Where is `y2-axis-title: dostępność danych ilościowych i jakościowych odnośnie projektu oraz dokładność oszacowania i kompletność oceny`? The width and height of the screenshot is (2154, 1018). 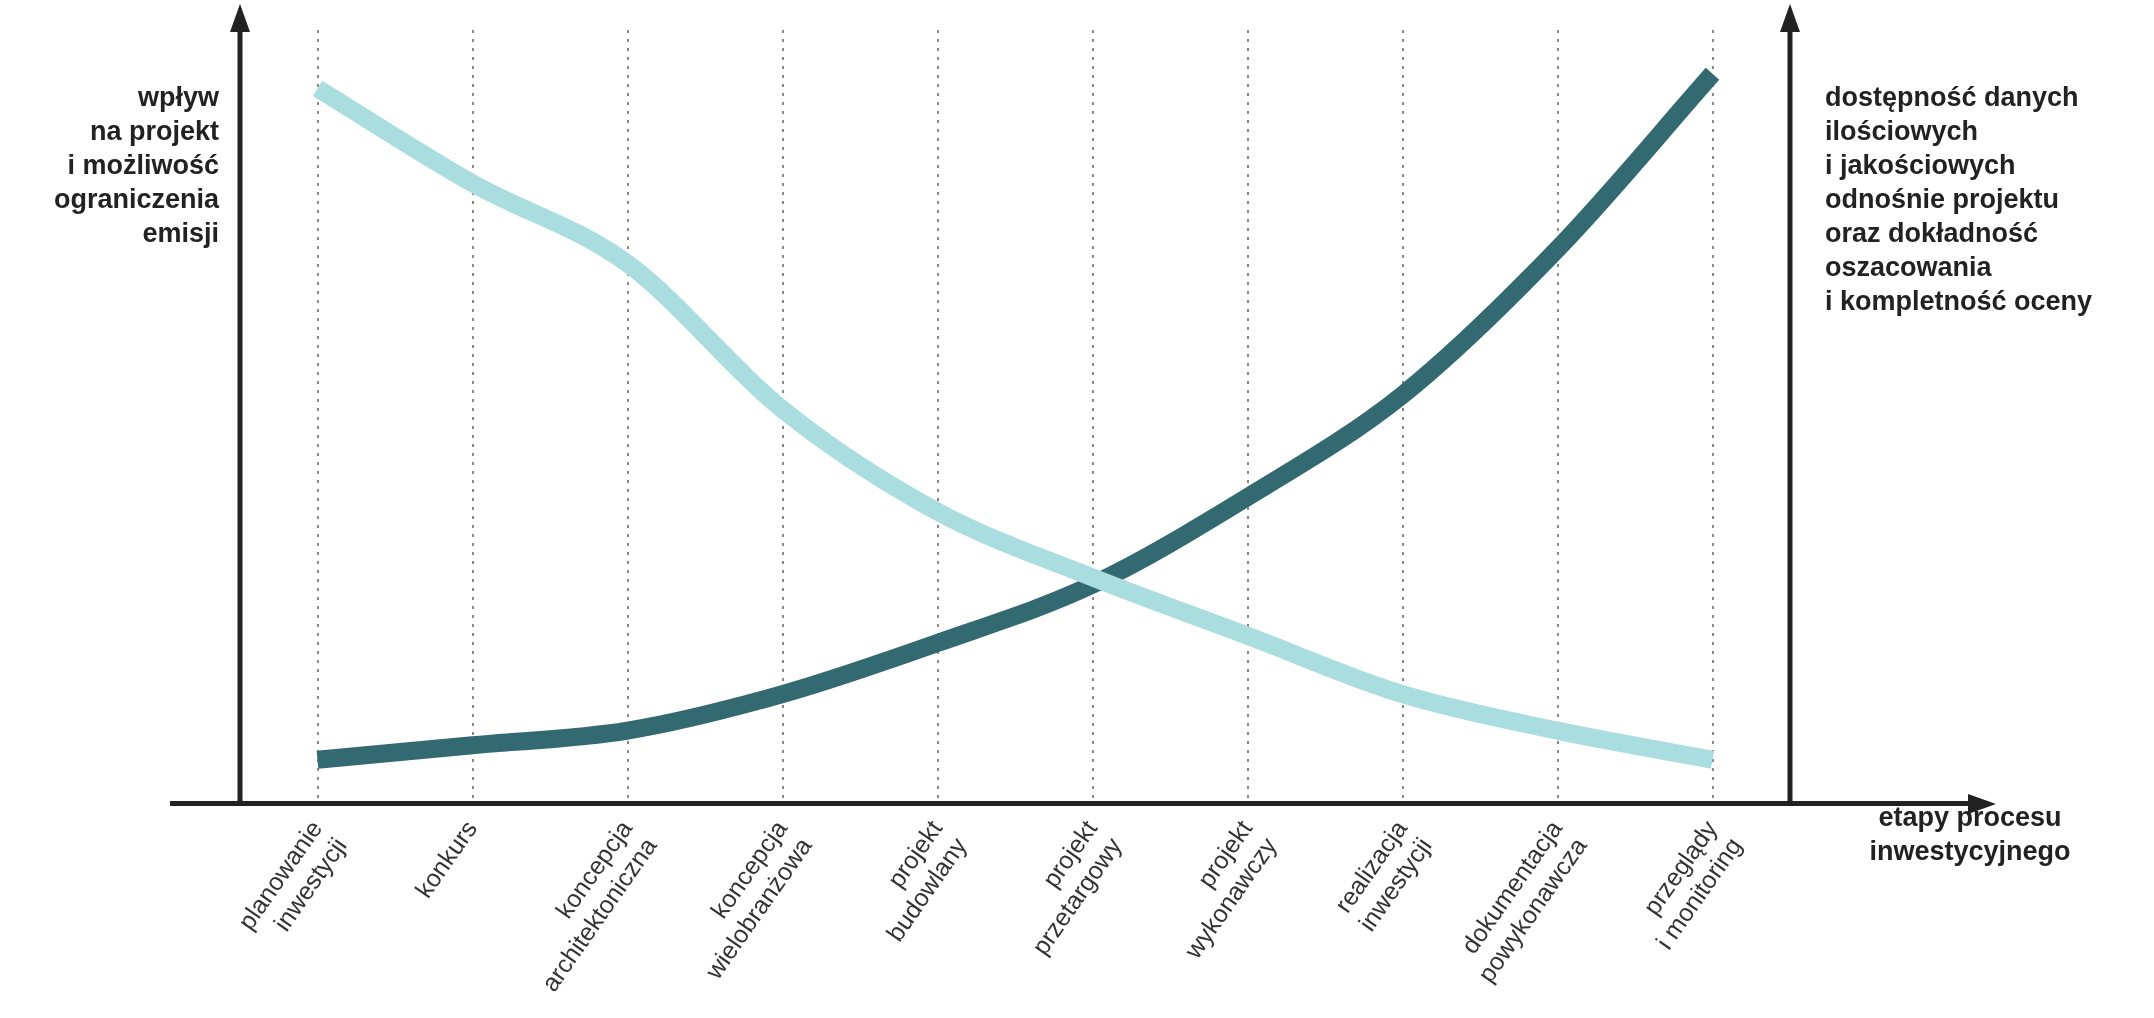
y2-axis-title: dostępność danych ilościowych i jakościowych odnośnie projektu oraz dokładność oszacowania i kompletność oceny is located at coordinates (1959, 199).